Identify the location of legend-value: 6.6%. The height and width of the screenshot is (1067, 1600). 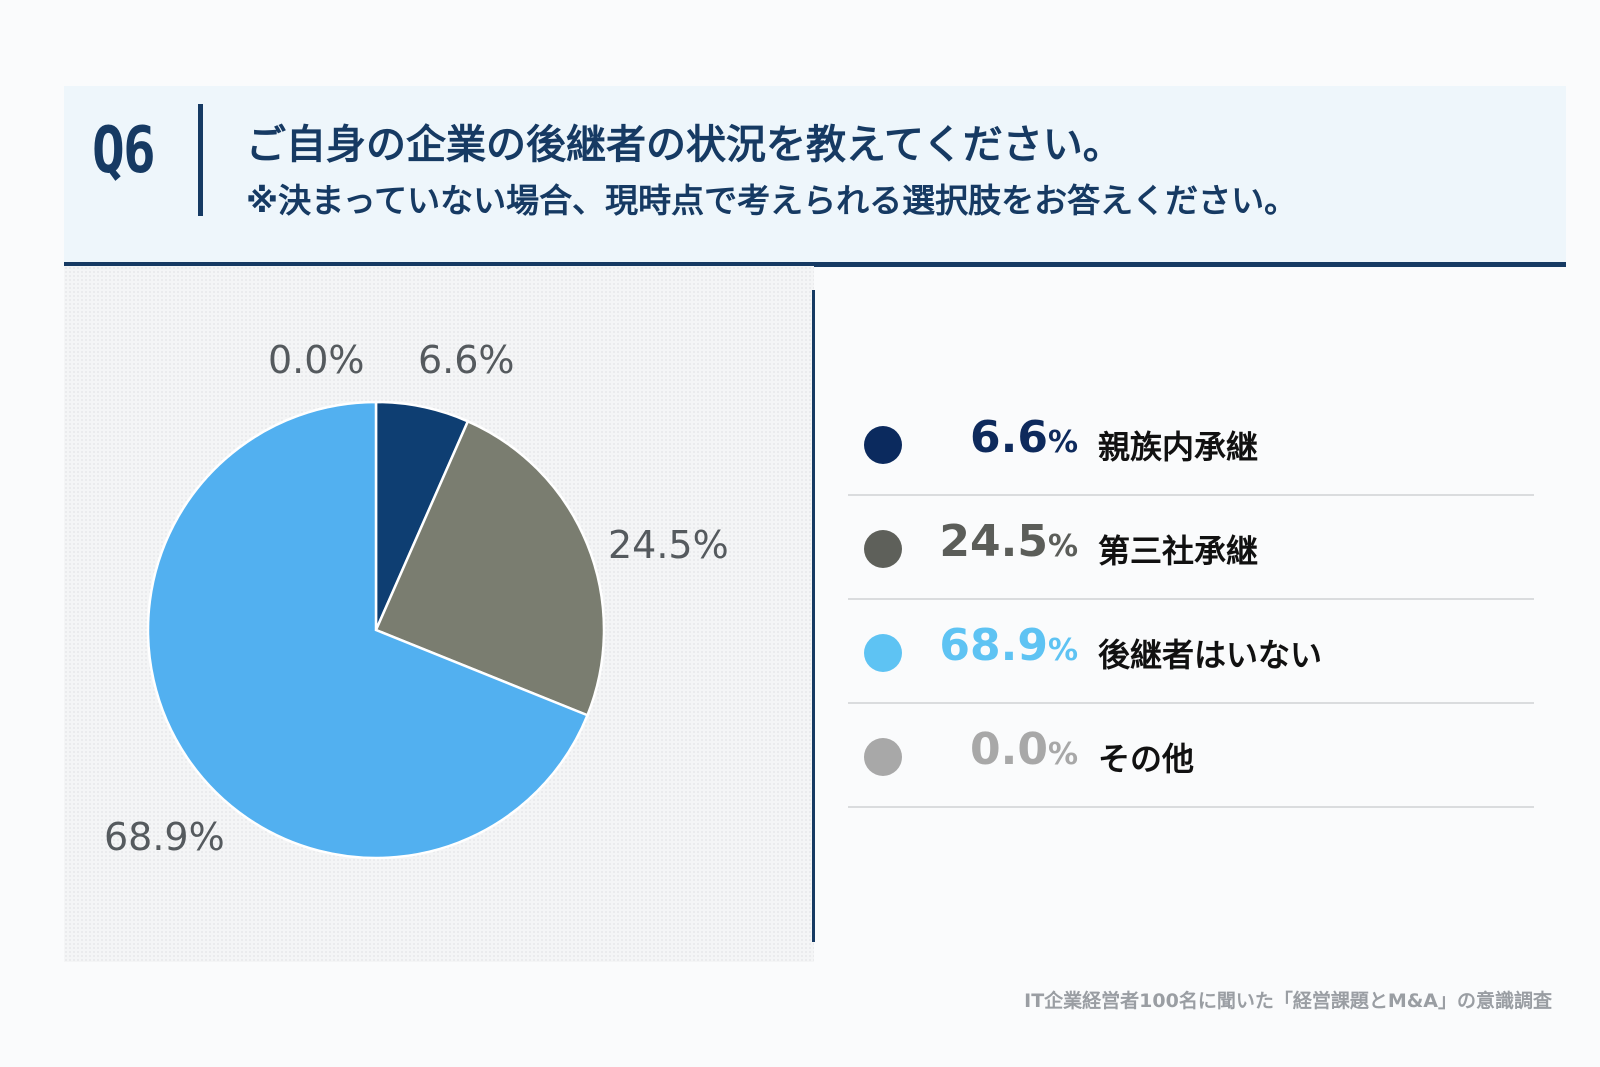
(998, 437).